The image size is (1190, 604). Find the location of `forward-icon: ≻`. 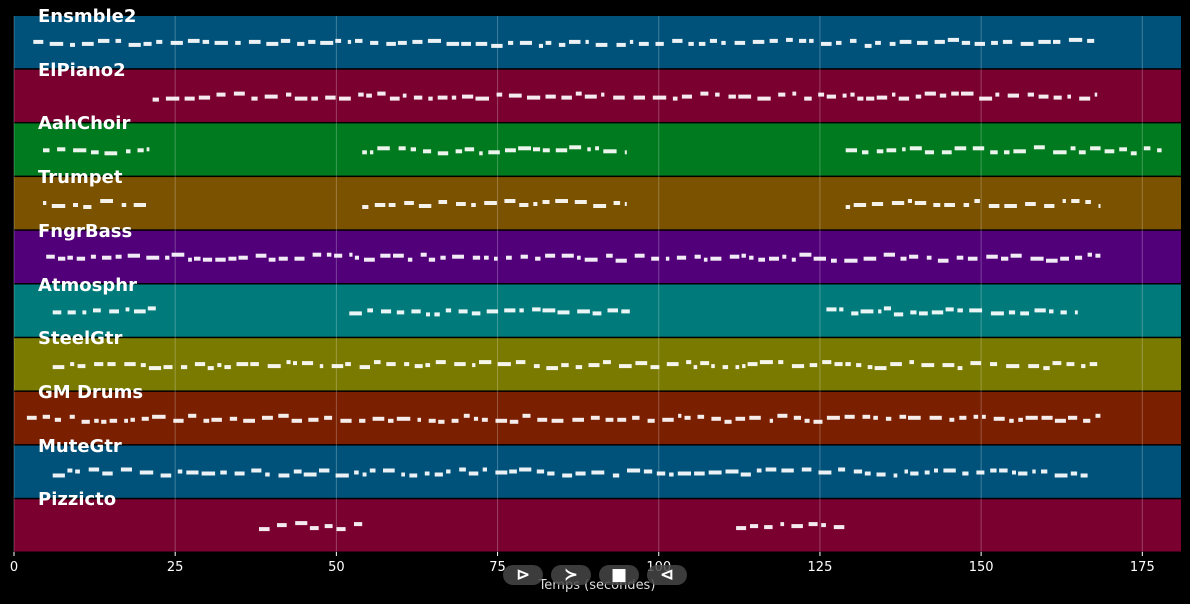

forward-icon: ≻ is located at coordinates (571, 575).